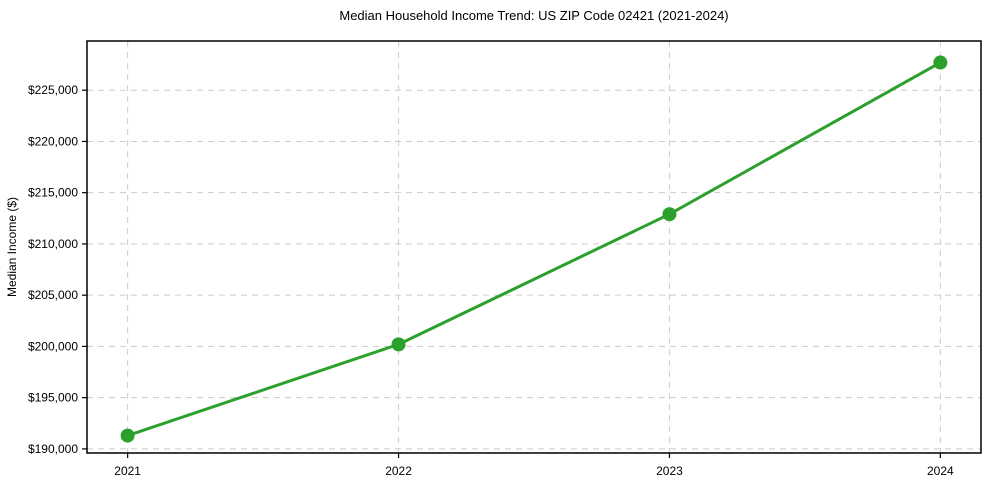  What do you see at coordinates (53, 398) in the screenshot?
I see `y-tick-label: $195,000` at bounding box center [53, 398].